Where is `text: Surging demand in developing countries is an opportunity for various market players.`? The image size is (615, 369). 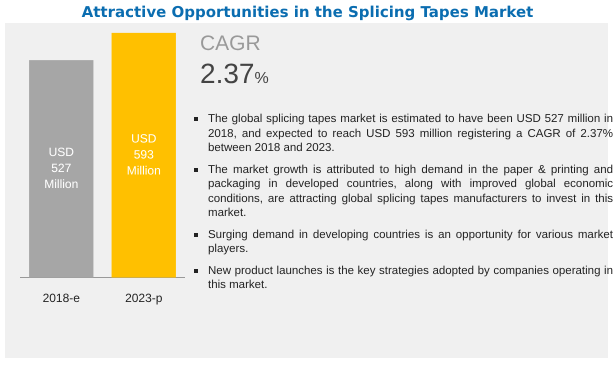
text: Surging demand in developing countries is an opportunity for various market players. is located at coordinates (410, 242).